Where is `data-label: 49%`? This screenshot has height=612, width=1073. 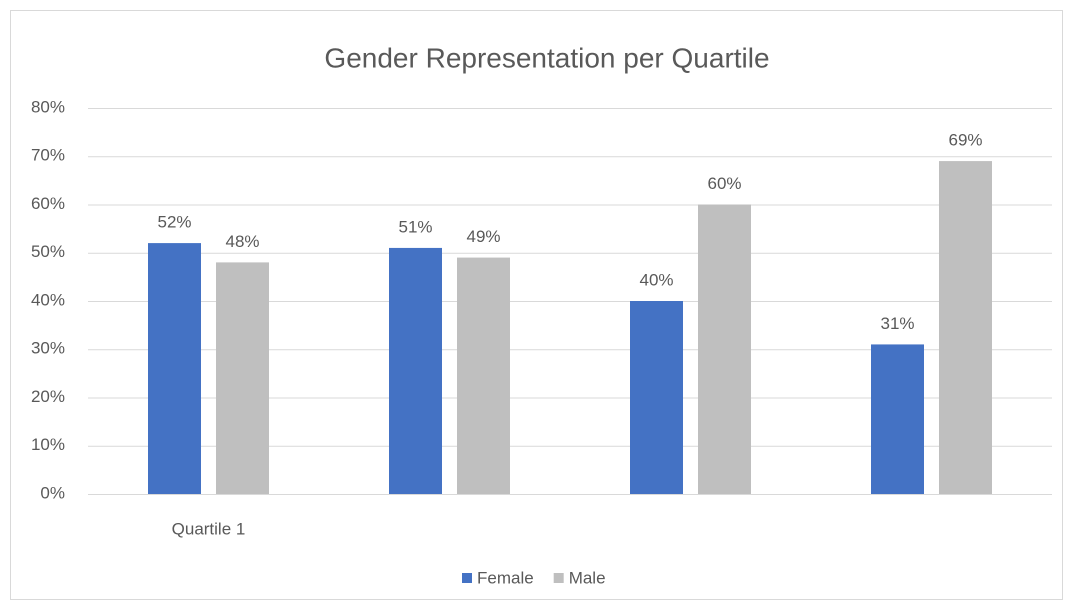
data-label: 49% is located at coordinates (483, 236).